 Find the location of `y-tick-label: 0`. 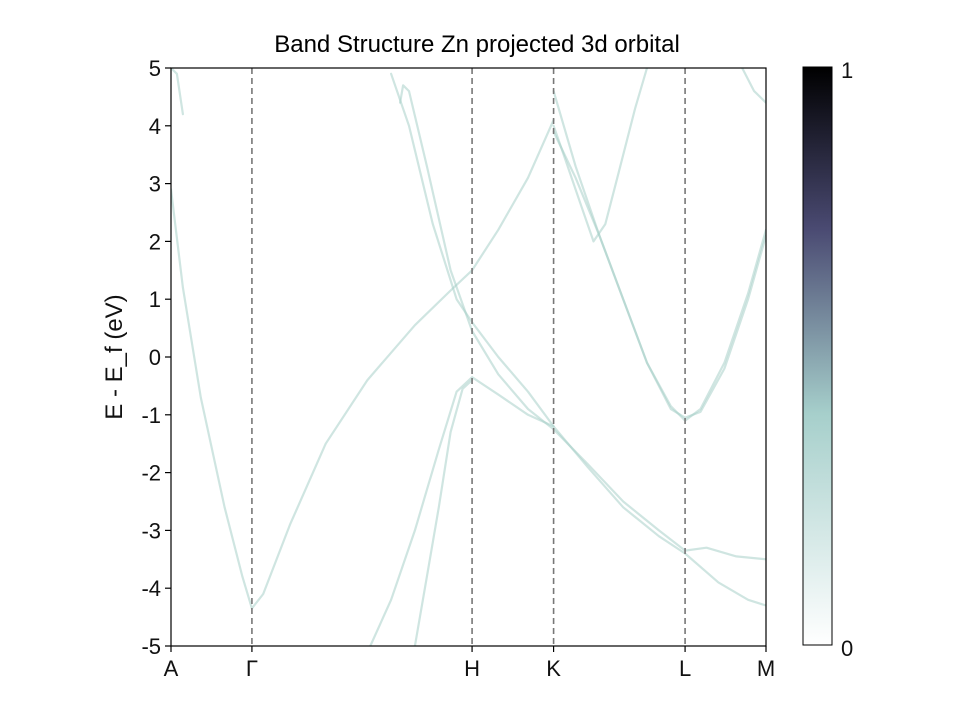

y-tick-label: 0 is located at coordinates (155, 357).